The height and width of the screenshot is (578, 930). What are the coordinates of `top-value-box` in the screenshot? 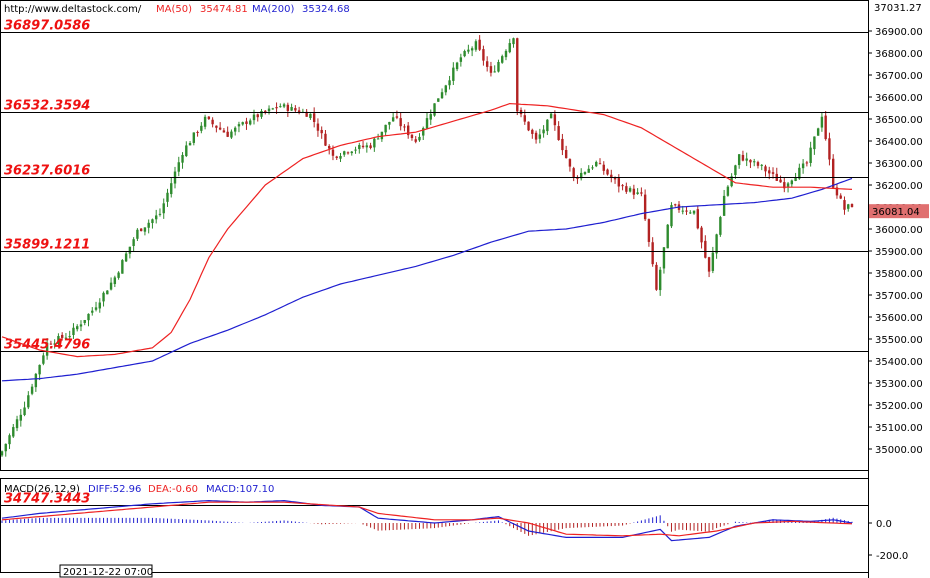 It's located at (899, 7).